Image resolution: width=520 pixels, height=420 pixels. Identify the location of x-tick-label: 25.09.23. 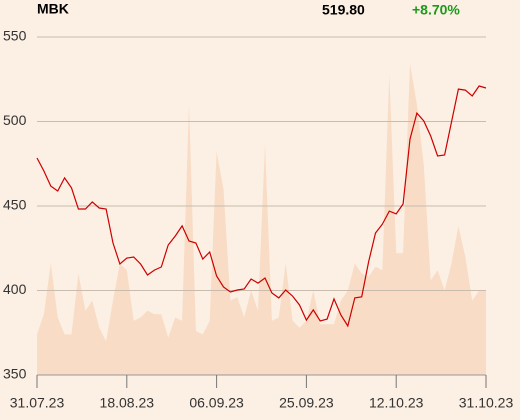
(306, 403).